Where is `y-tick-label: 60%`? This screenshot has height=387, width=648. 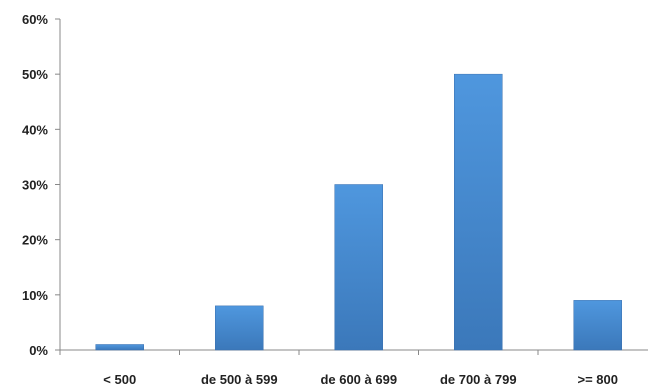 y-tick-label: 60% is located at coordinates (35, 19).